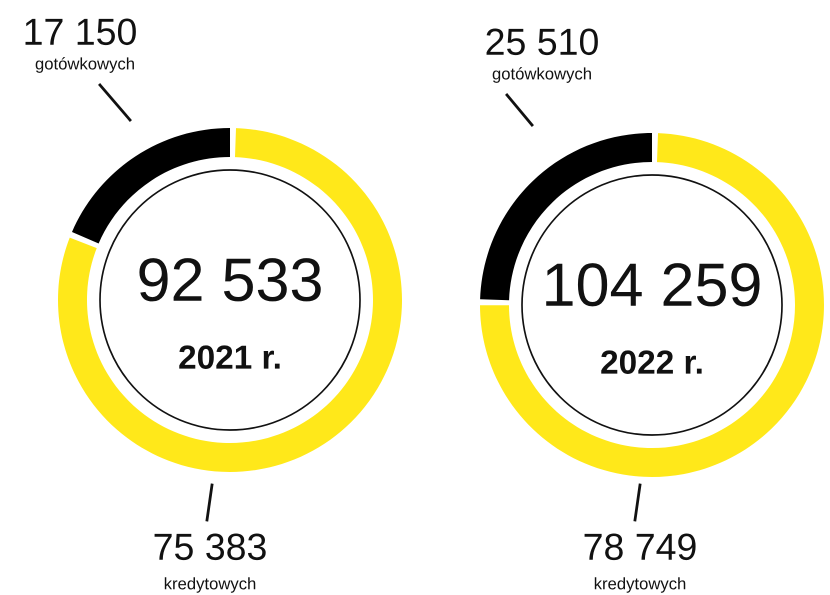 This screenshot has height=595, width=830. Describe the element at coordinates (210, 547) in the screenshot. I see `data-label: 75 383` at that location.